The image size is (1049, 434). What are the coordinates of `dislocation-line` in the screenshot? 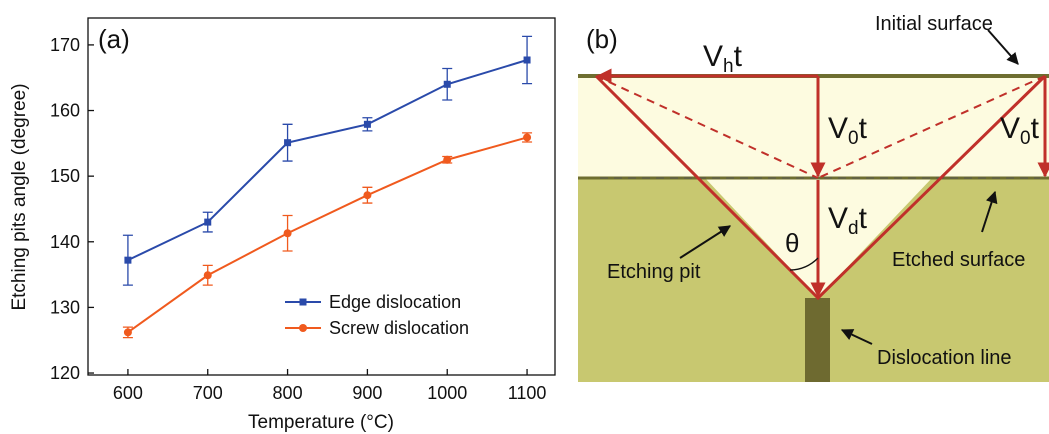 It's located at (817, 340).